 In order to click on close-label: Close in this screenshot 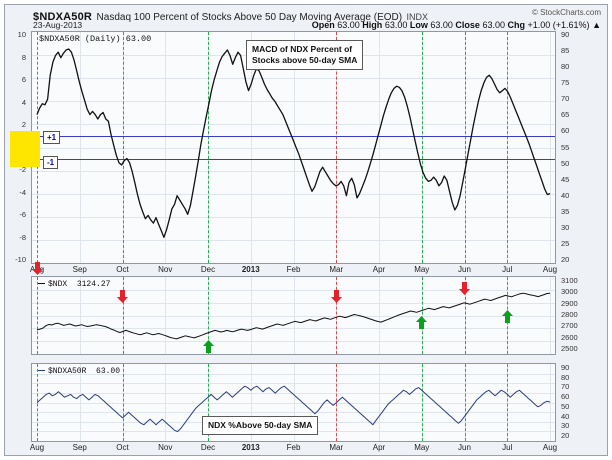, I will do `click(467, 25)`.